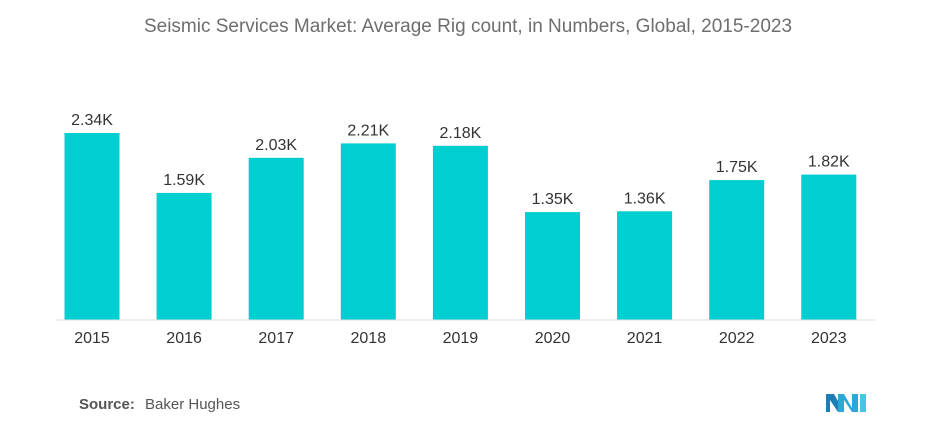  I want to click on x-tick-label-2016: 2016, so click(184, 338).